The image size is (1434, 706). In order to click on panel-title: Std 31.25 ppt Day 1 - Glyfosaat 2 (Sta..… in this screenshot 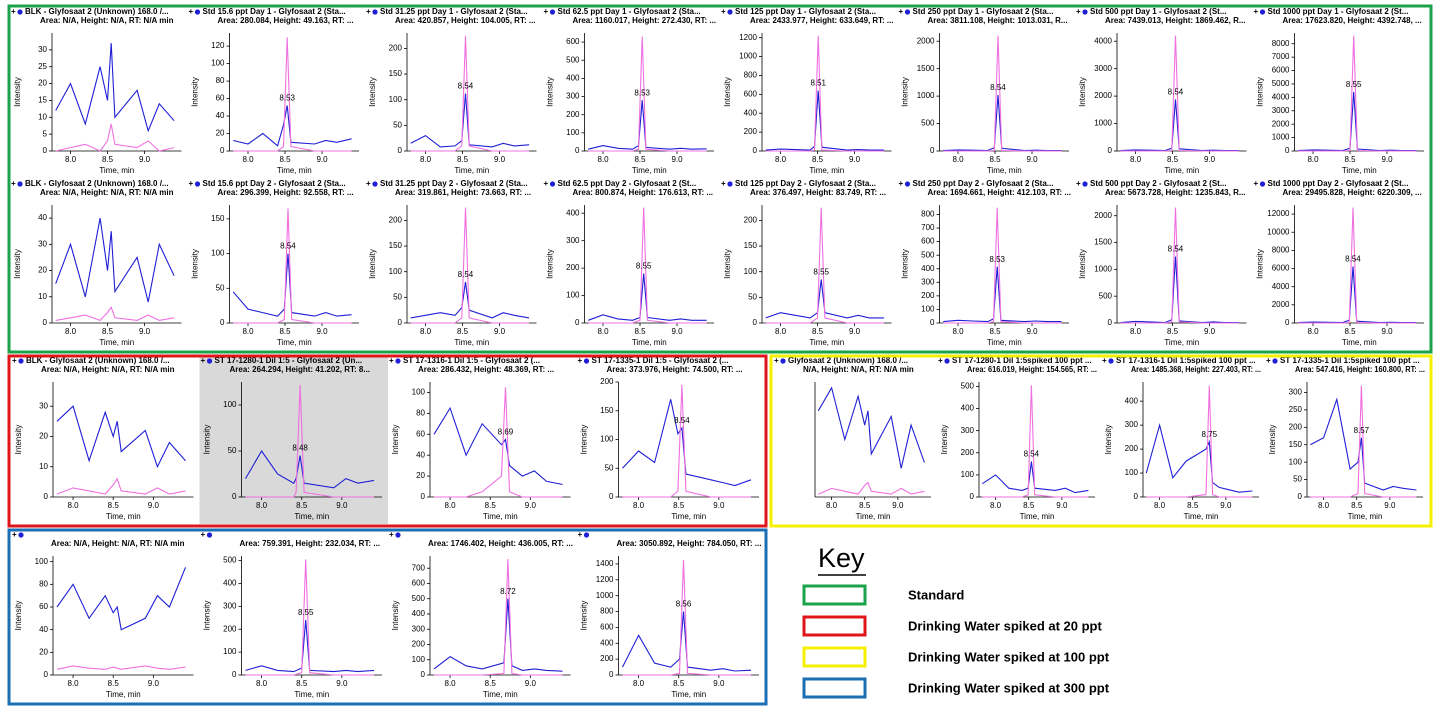, I will do `click(454, 11)`.